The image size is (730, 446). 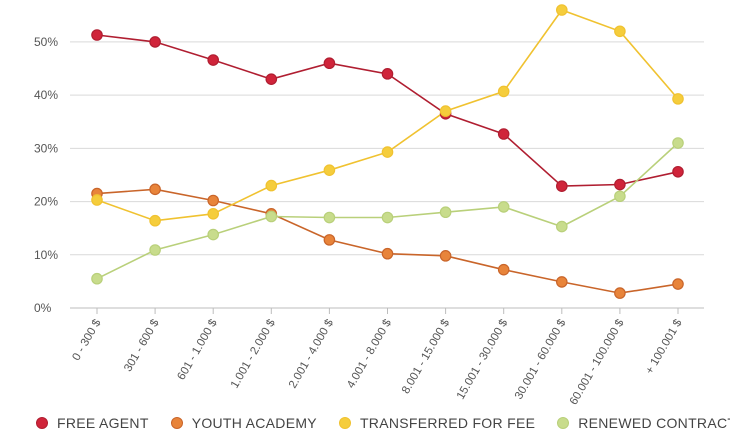 I want to click on y-tick-label: 0%, so click(x=43, y=308).